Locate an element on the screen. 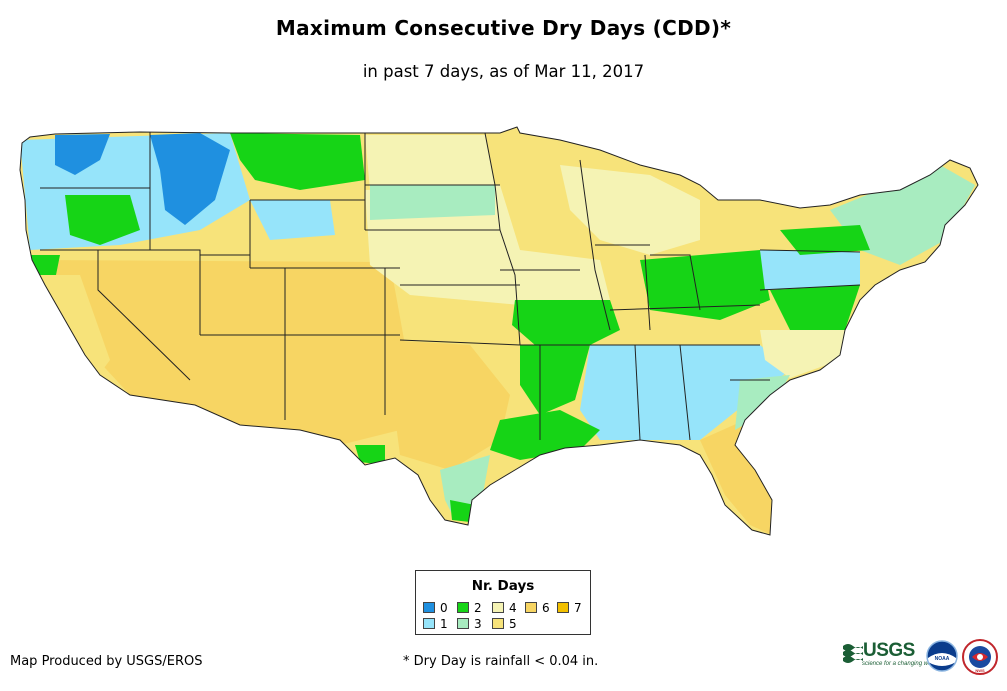  usgs-wave-icon is located at coordinates (853, 653).